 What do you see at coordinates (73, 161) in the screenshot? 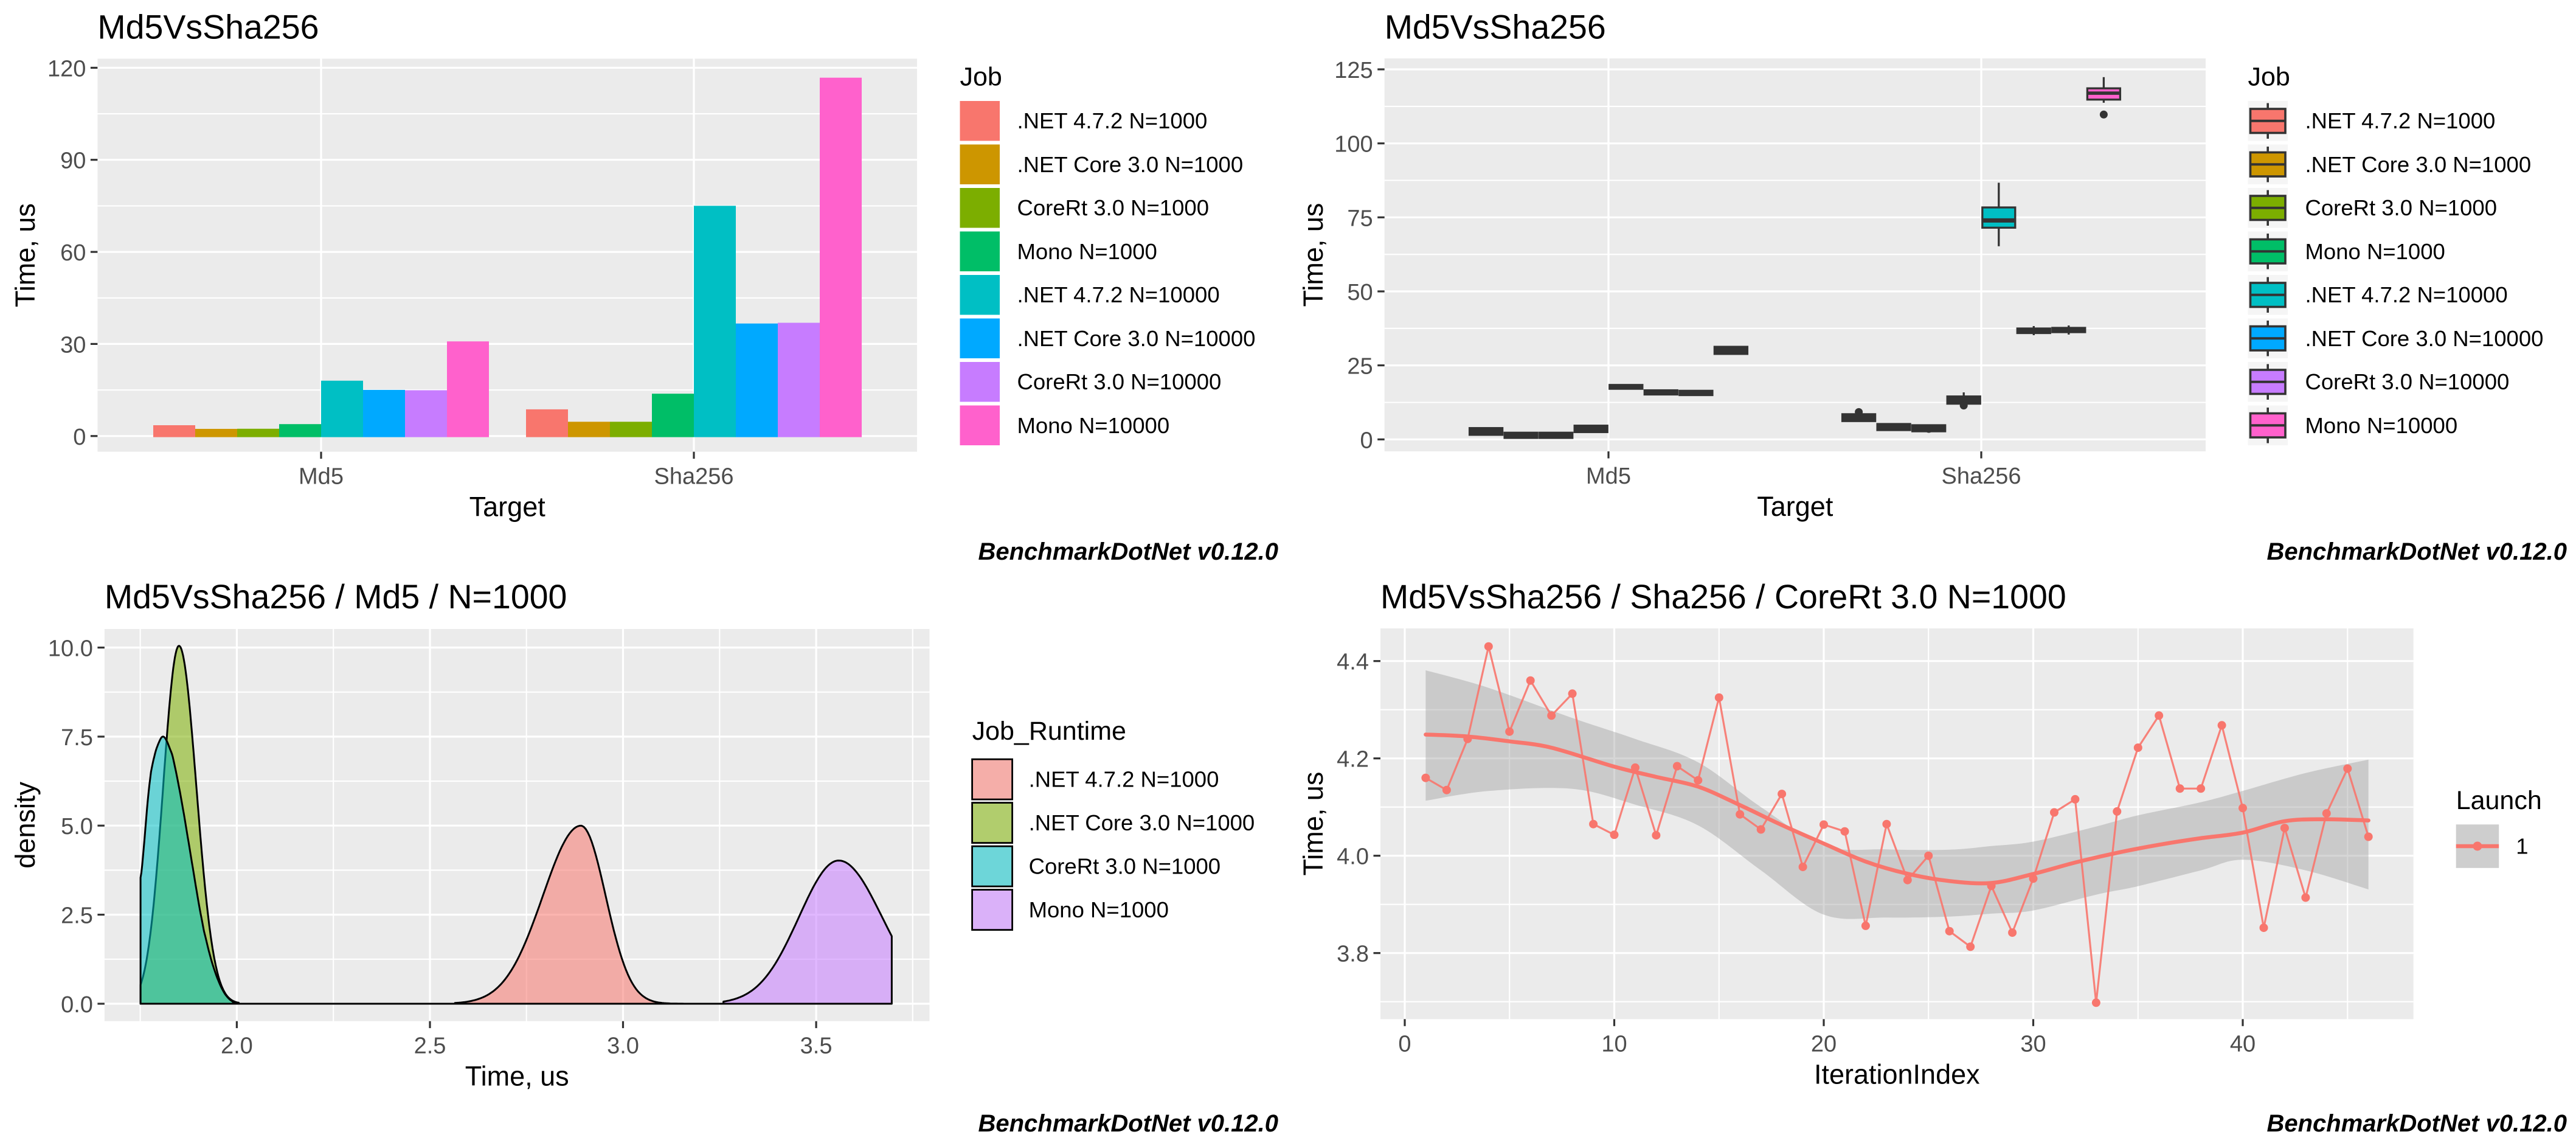
I see `svg-text: 90` at bounding box center [73, 161].